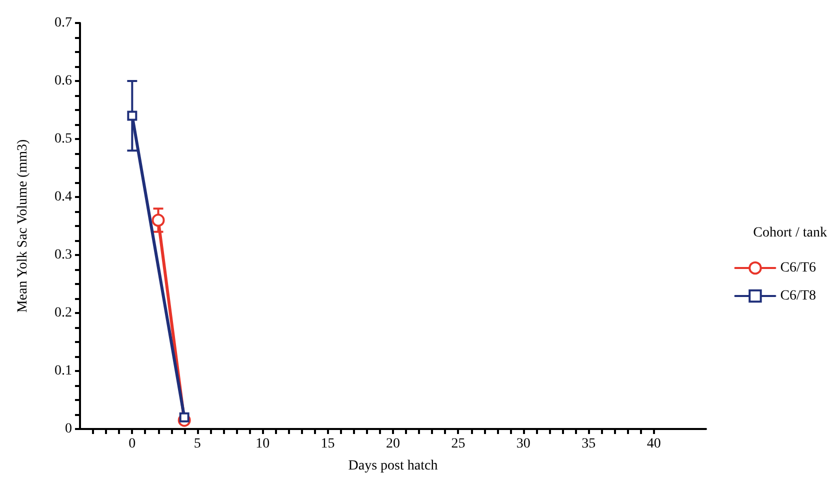 Image resolution: width=839 pixels, height=486 pixels. I want to click on y-tick-label: 0.2, so click(63, 313).